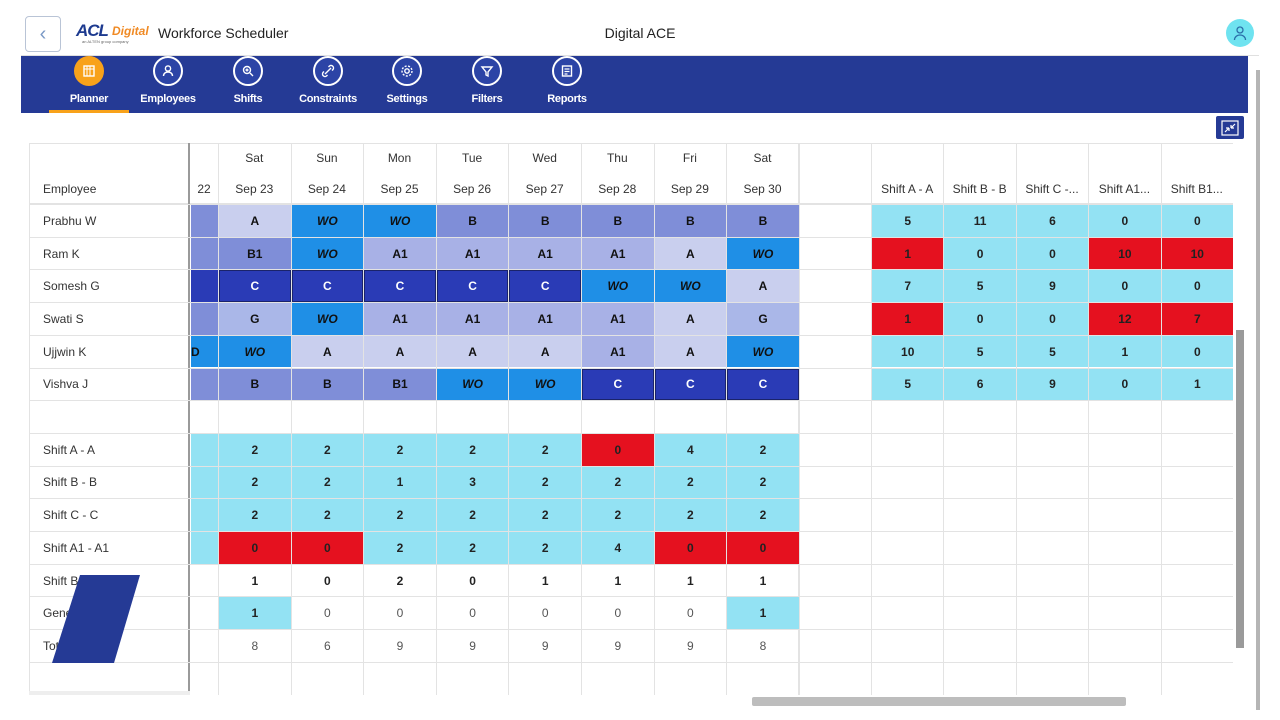 This screenshot has height=720, width=1280. Describe the element at coordinates (1258, 390) in the screenshot. I see `page-scrollbar` at that location.